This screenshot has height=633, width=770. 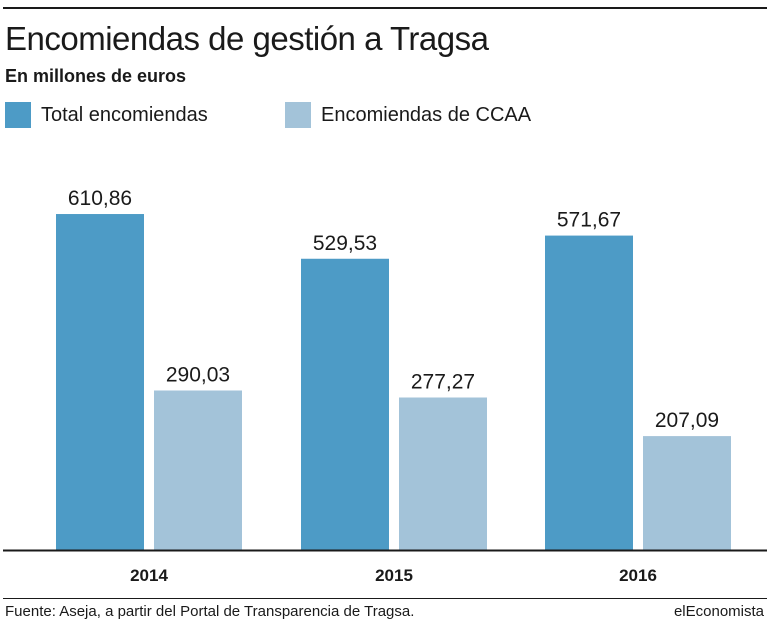 What do you see at coordinates (426, 114) in the screenshot?
I see `legend-label-ccaa: Encomiendas de CCAA` at bounding box center [426, 114].